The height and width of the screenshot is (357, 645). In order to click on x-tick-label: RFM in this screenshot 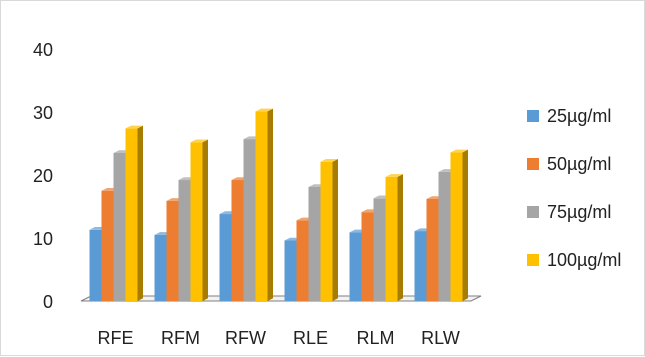, I will do `click(180, 338)`.